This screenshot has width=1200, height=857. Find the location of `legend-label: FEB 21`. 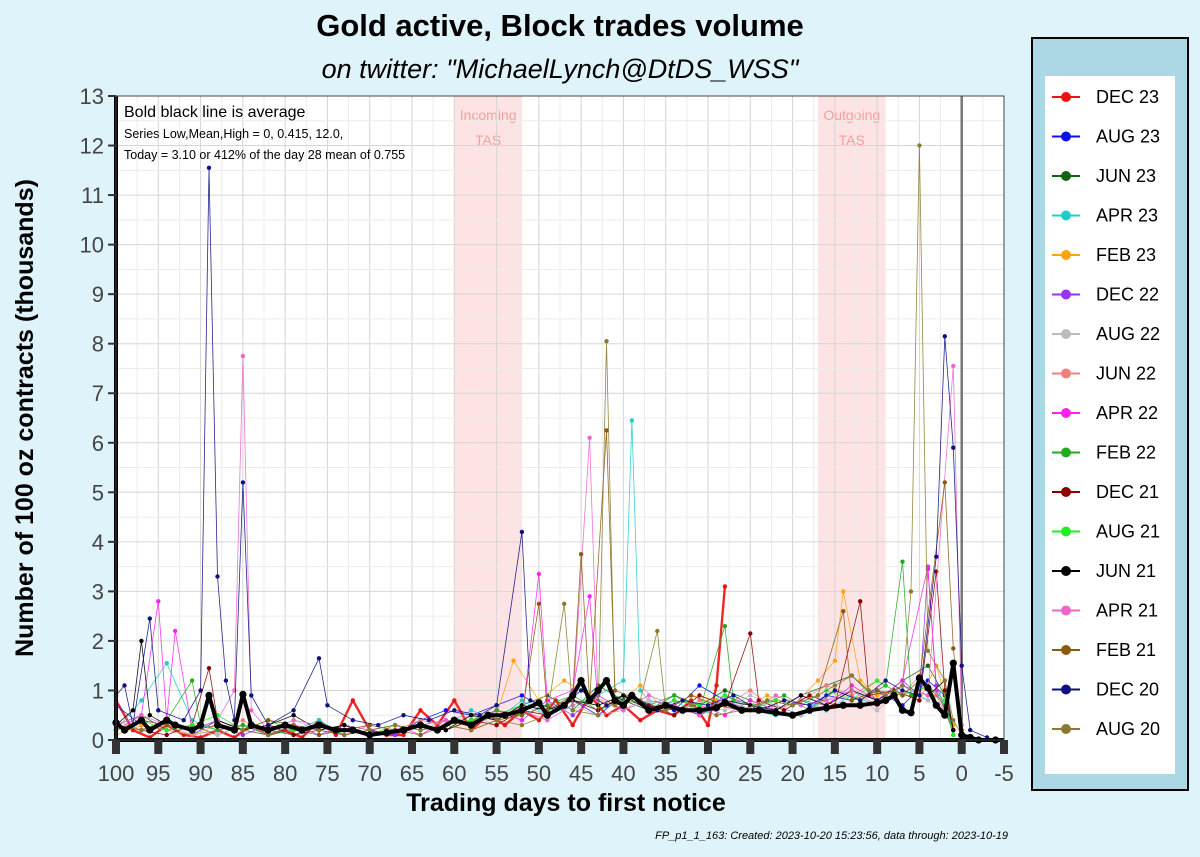

legend-label: FEB 21 is located at coordinates (1126, 650).